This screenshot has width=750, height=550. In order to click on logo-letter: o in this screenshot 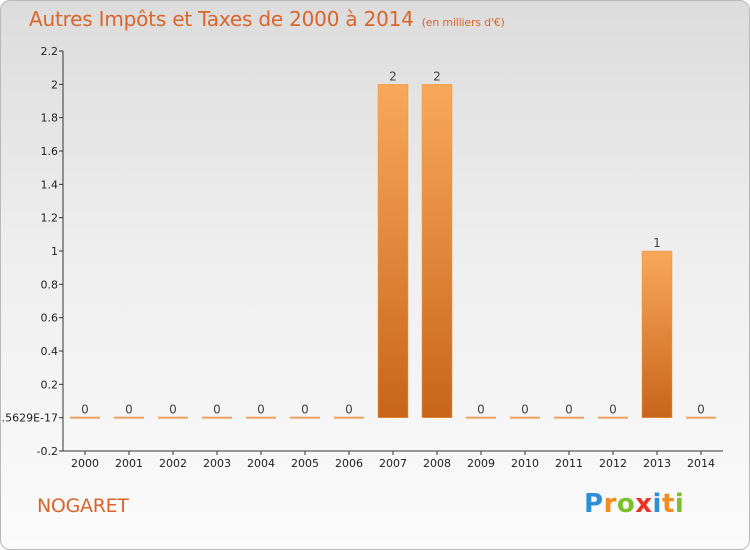, I will do `click(626, 504)`.